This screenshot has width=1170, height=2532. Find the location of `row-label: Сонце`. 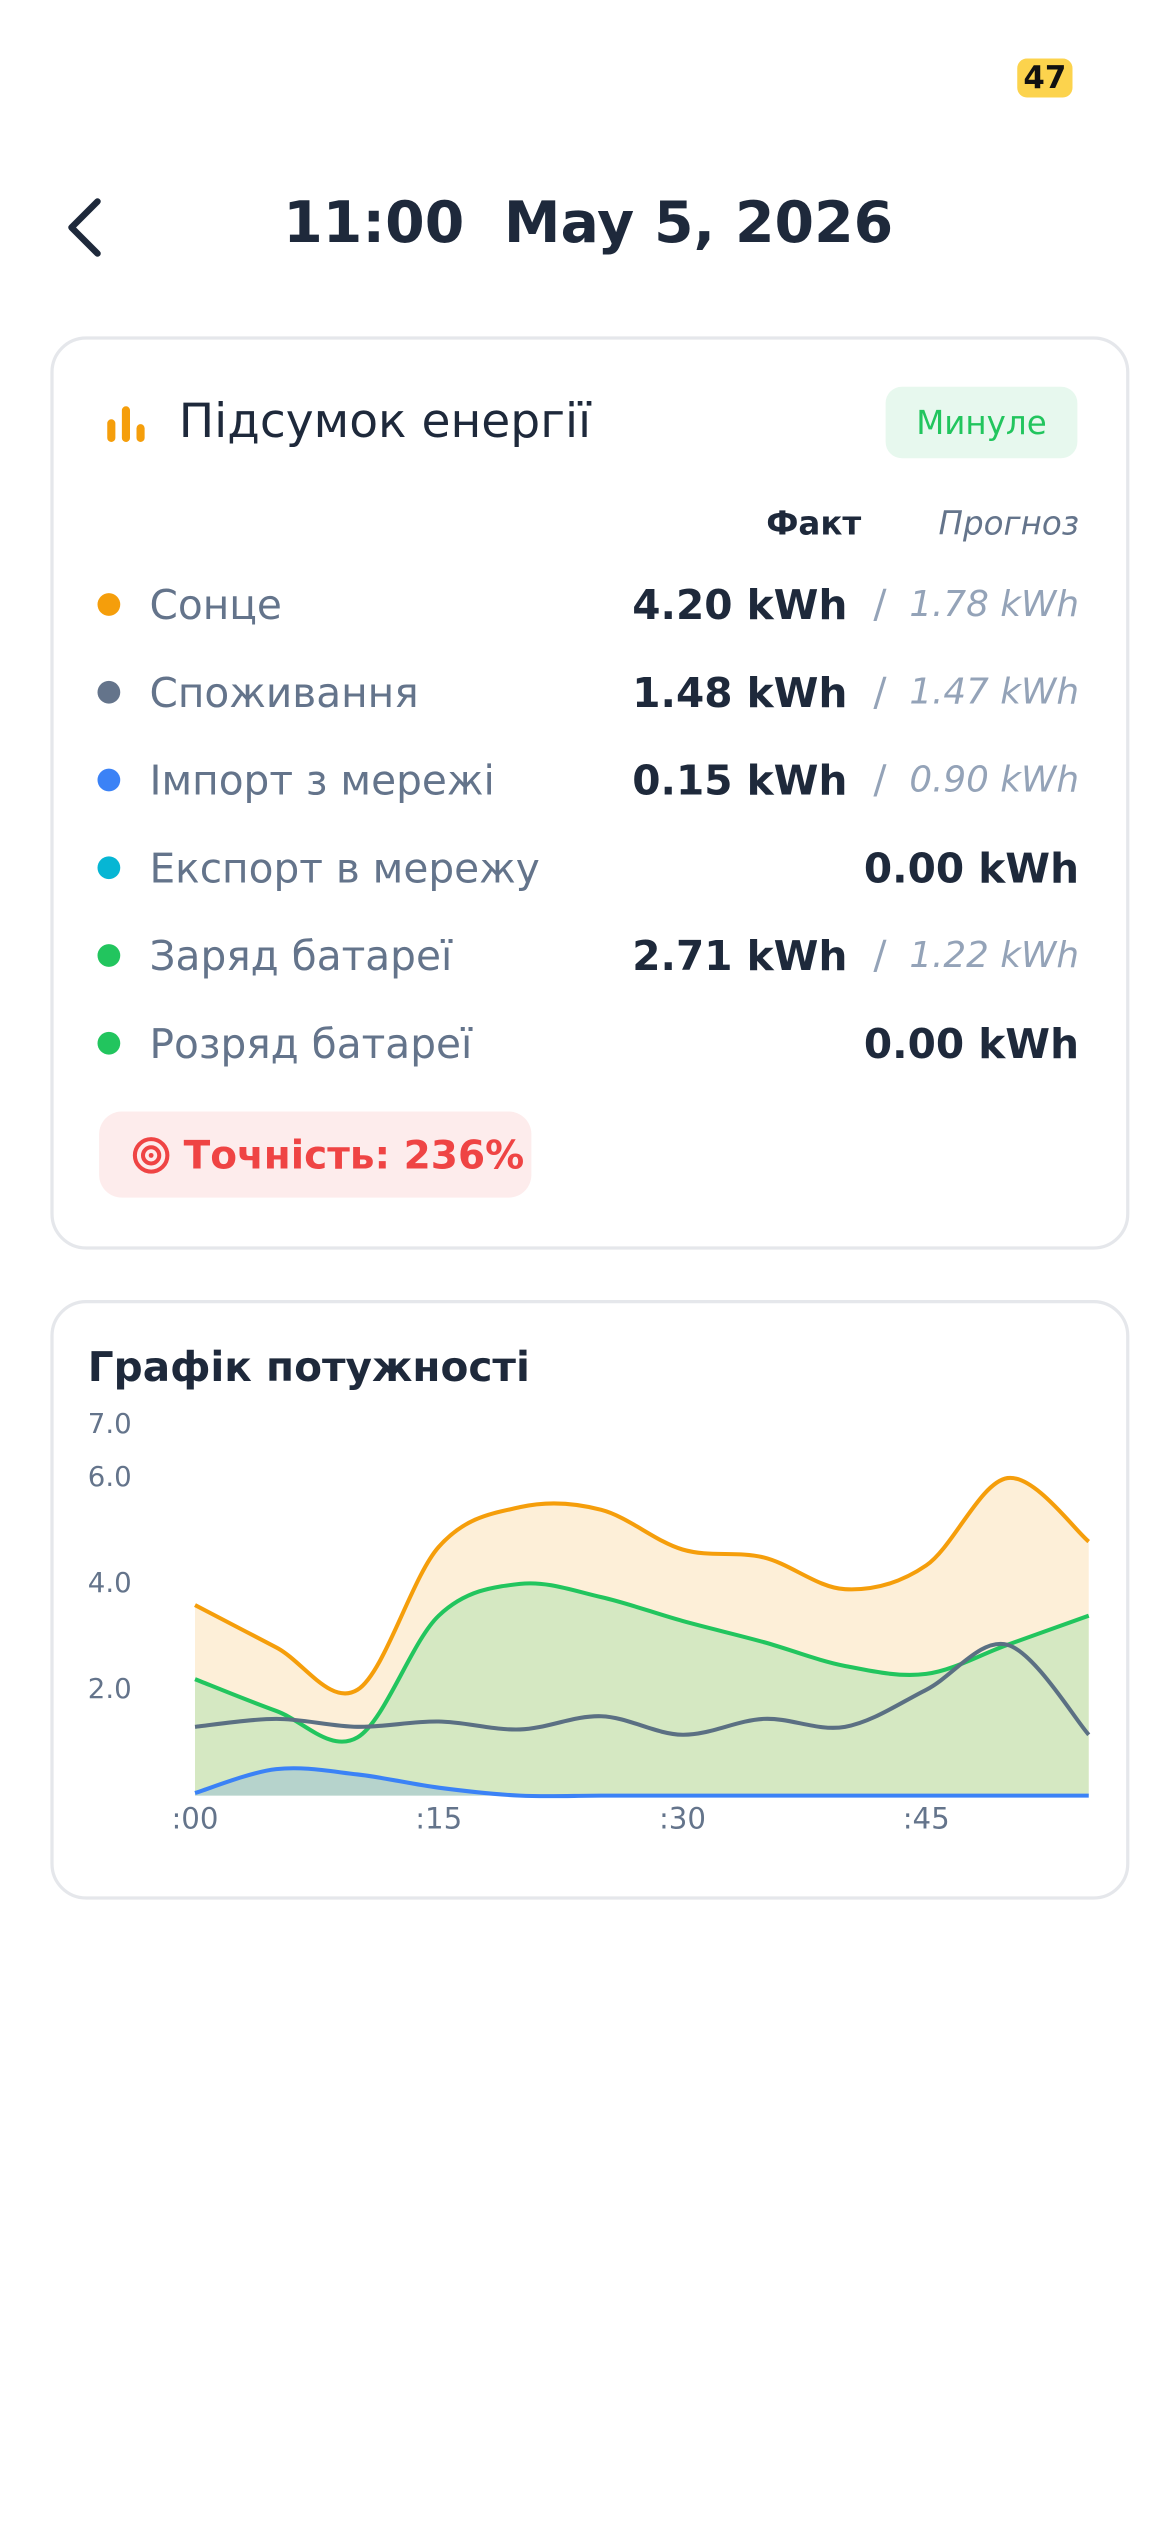

row-label: Сонце is located at coordinates (215, 604).